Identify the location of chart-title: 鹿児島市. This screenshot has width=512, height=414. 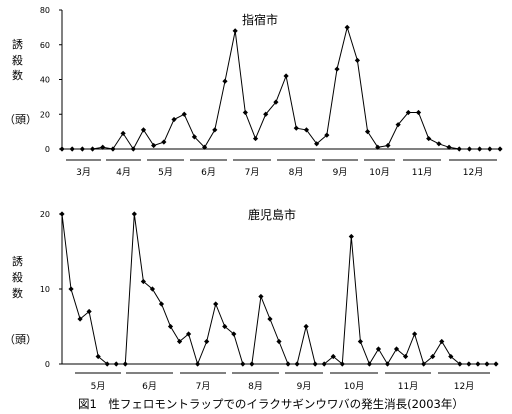
(272, 214).